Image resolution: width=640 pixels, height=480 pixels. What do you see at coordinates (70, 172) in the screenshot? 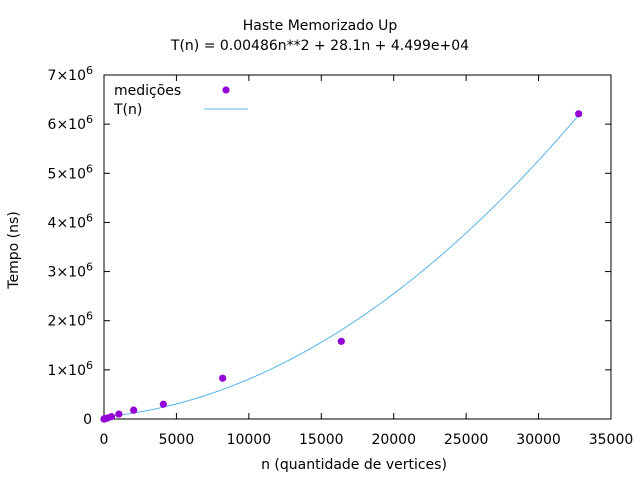
I see `y-tick-label: 5×10⁶` at bounding box center [70, 172].